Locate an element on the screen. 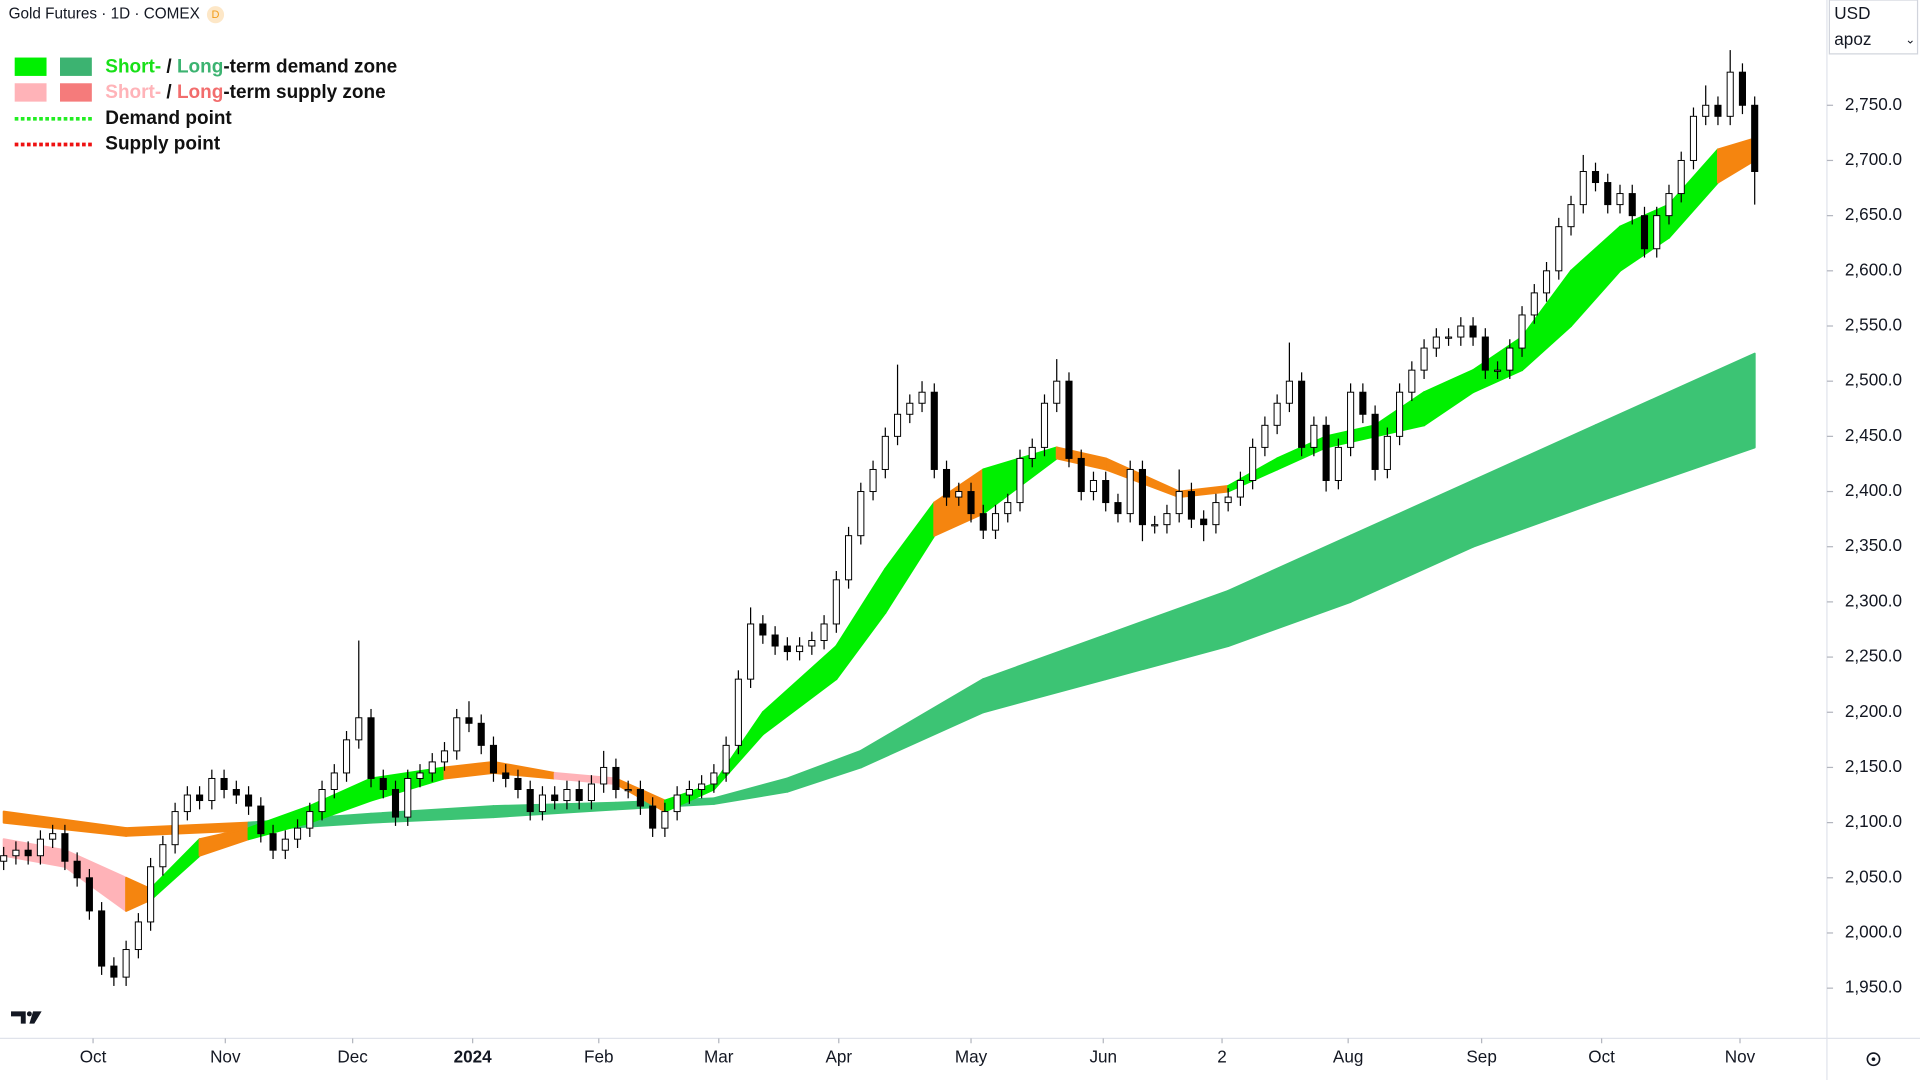 The image size is (1920, 1080). legend-text-part: / is located at coordinates (169, 66).